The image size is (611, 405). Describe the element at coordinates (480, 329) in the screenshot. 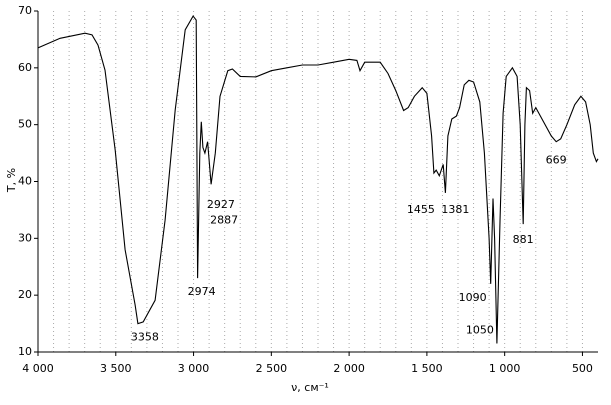

I see `peak-label: 1050` at that location.